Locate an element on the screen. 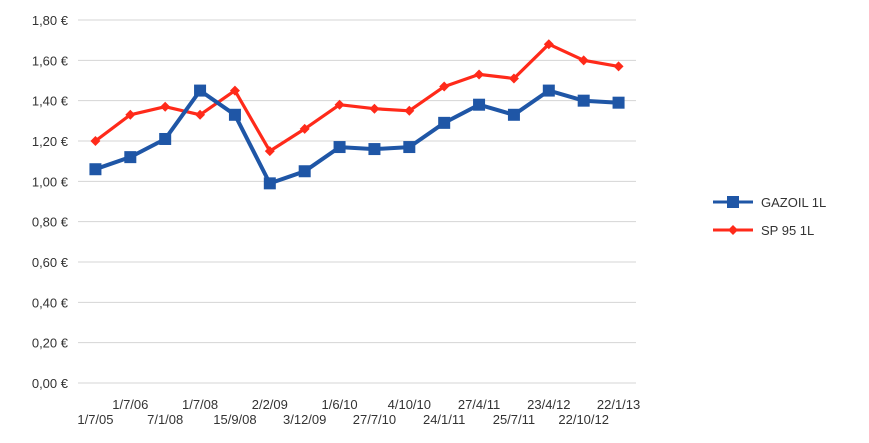 This screenshot has height=443, width=869. x-tick-label: 1/7/08 is located at coordinates (200, 404).